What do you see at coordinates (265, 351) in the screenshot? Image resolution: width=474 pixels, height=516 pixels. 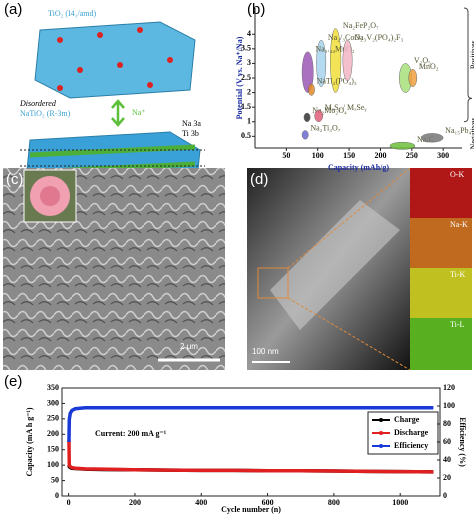 I see `scale-label: 100 nm` at bounding box center [265, 351].